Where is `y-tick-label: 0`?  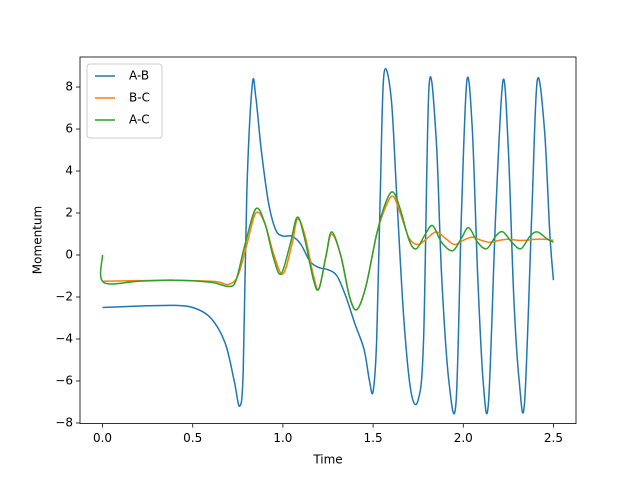 y-tick-label: 0 is located at coordinates (69, 254).